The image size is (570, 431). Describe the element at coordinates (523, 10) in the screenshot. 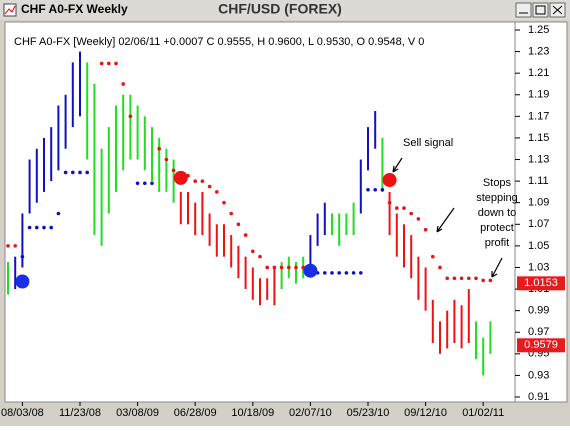

I see `button-min` at that location.